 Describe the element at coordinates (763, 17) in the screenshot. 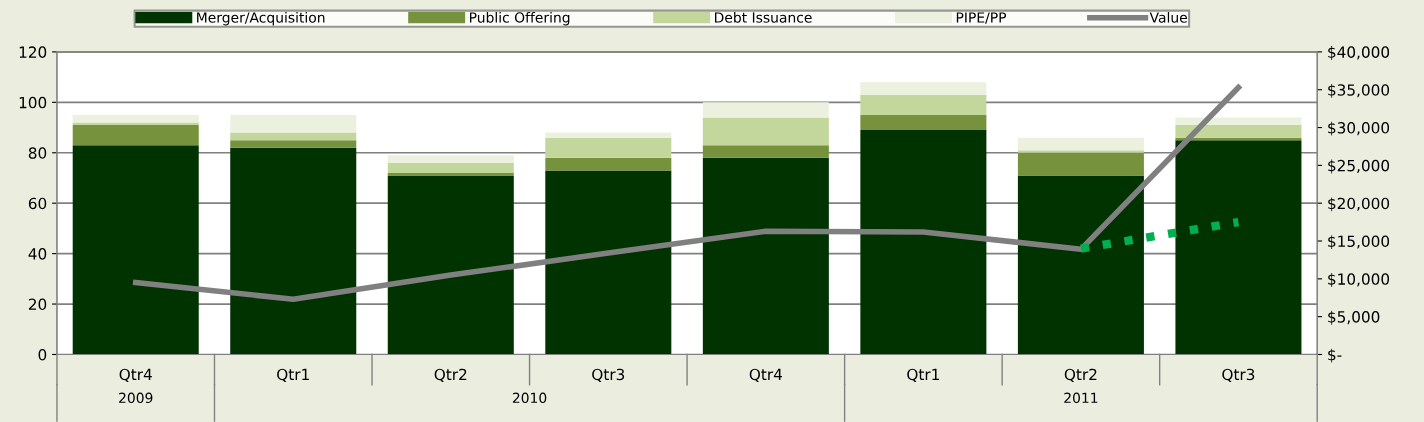

I see `legend-label: Debt Issuance` at that location.